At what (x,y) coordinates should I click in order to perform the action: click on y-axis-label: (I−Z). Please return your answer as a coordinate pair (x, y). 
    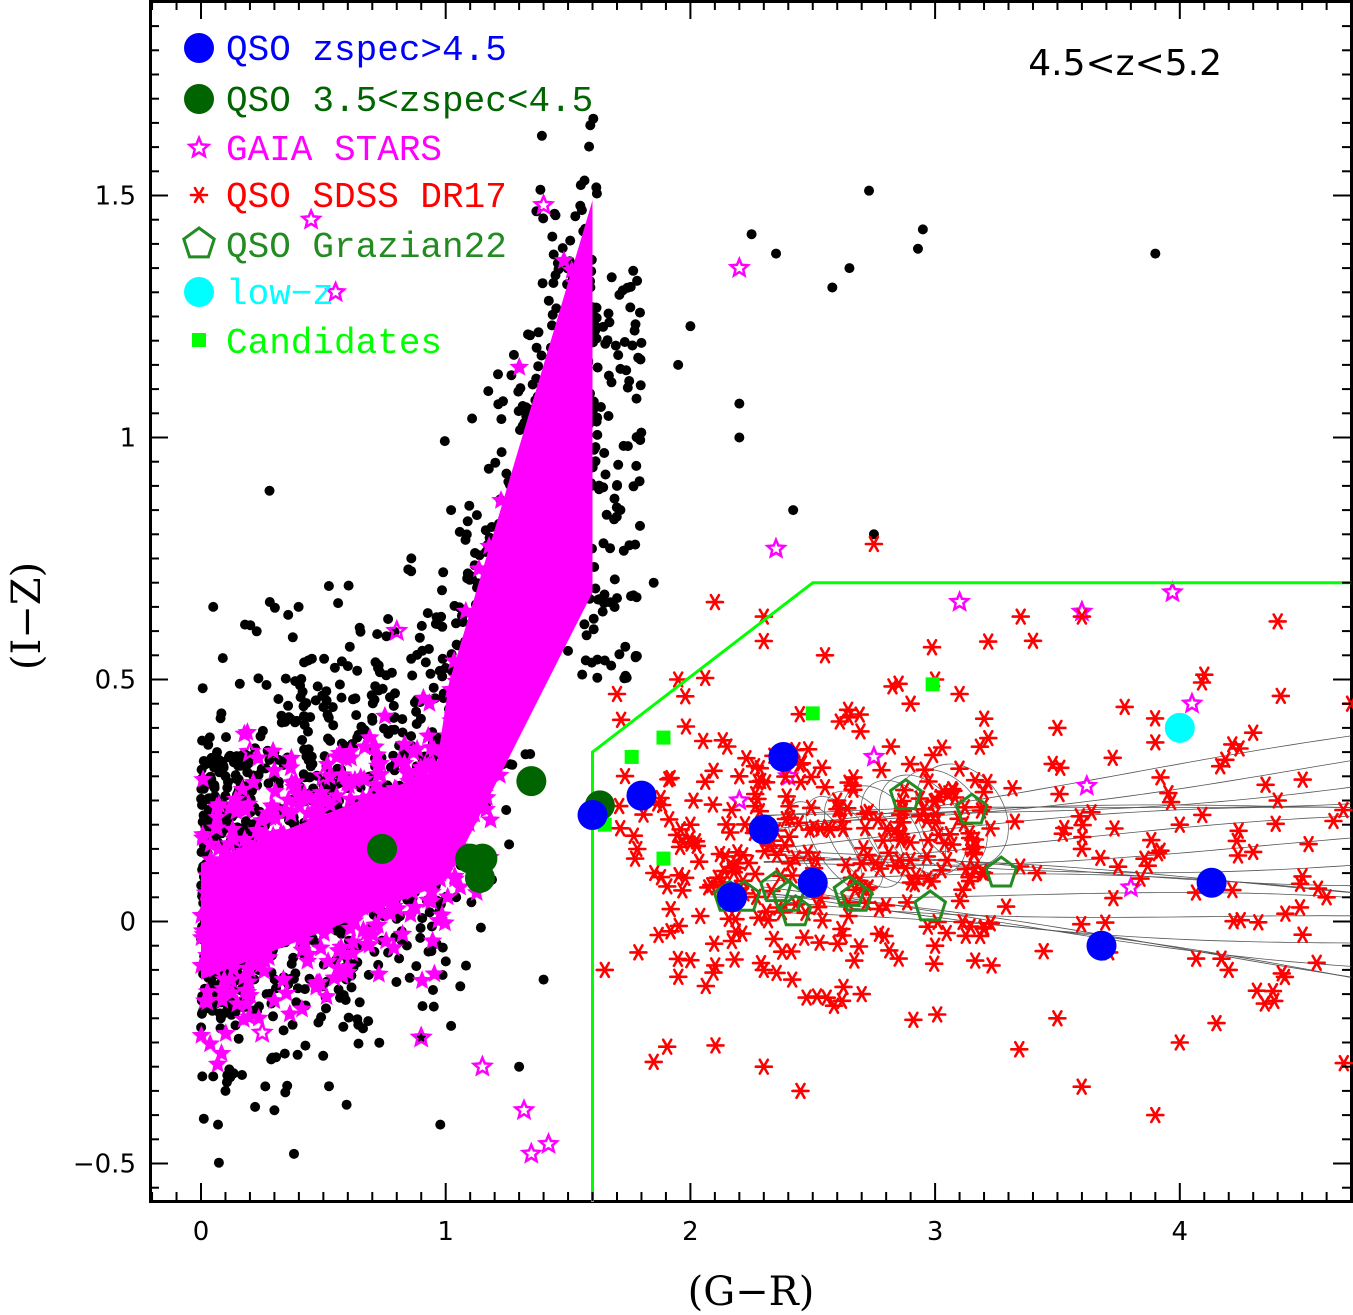
    Looking at the image, I should click on (27, 616).